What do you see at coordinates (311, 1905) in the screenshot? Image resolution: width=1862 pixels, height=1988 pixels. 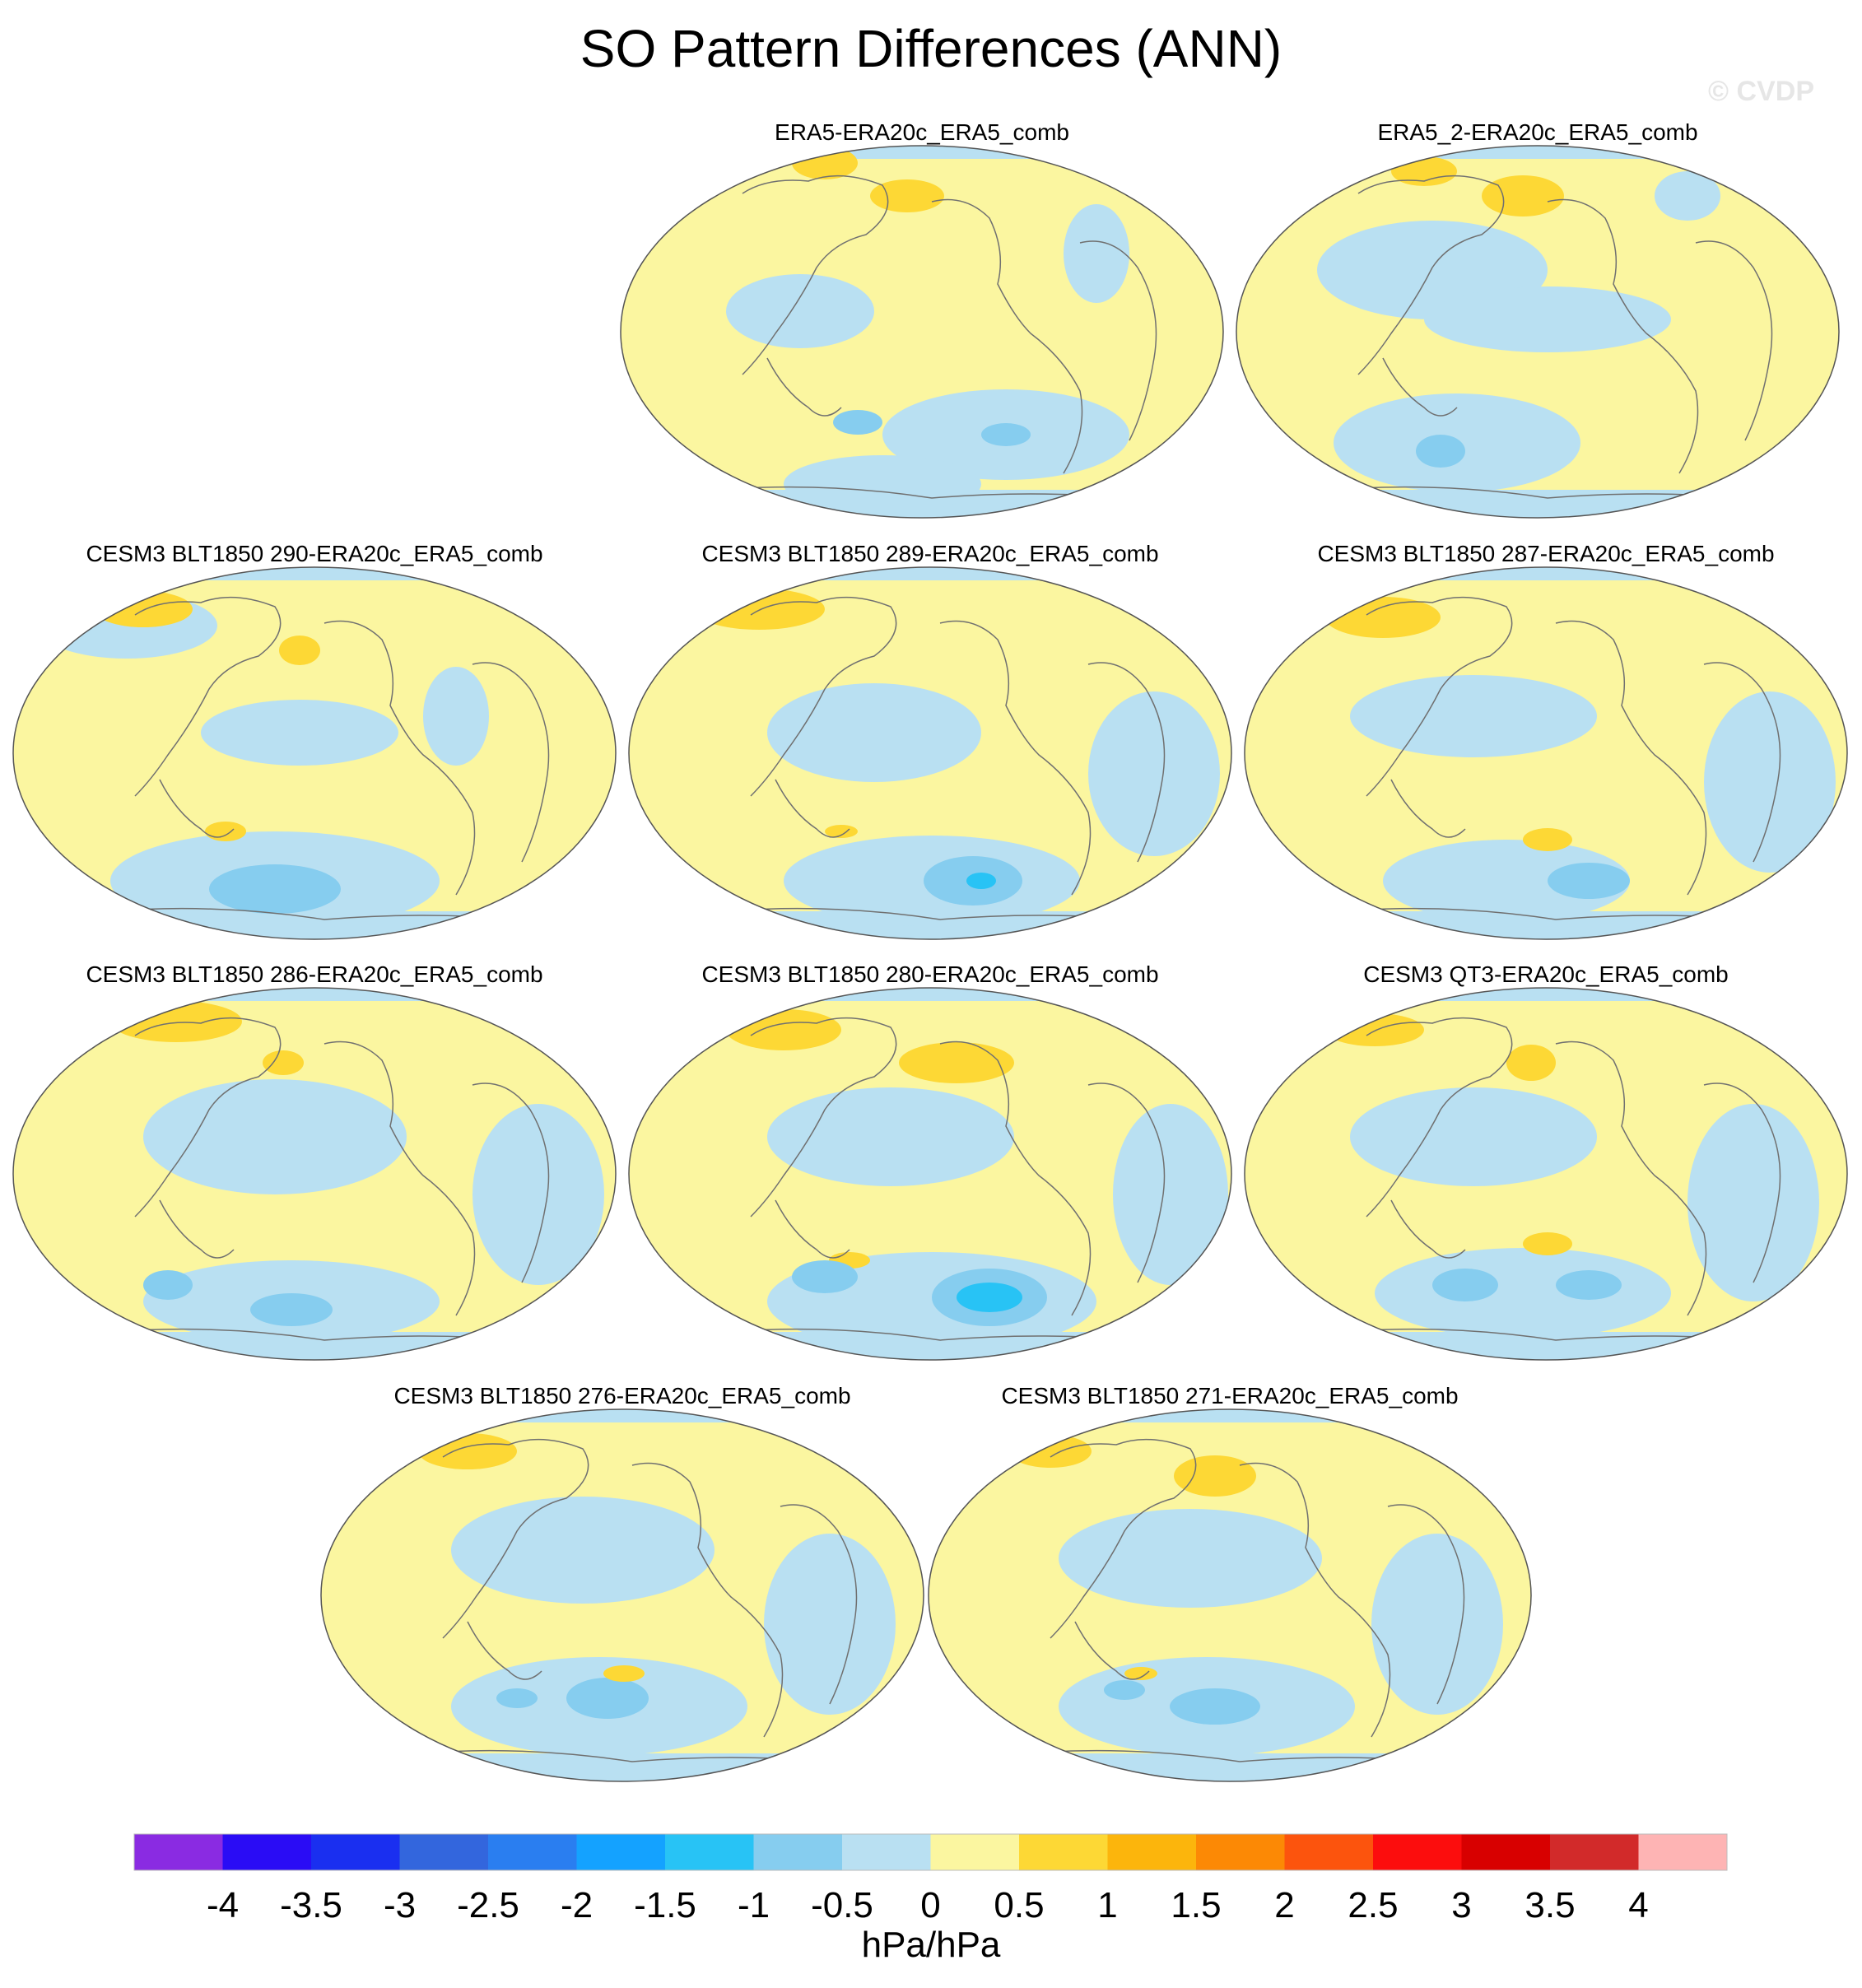 I see `colorbar-tick-label: -3.5` at bounding box center [311, 1905].